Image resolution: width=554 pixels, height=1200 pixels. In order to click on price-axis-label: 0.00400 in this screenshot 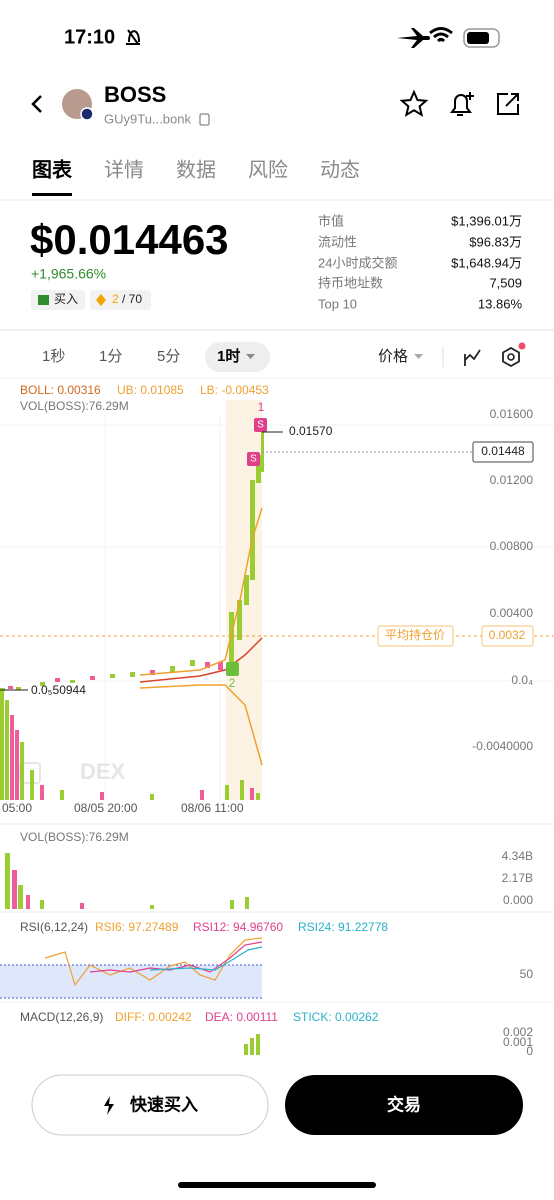, I will do `click(512, 613)`.